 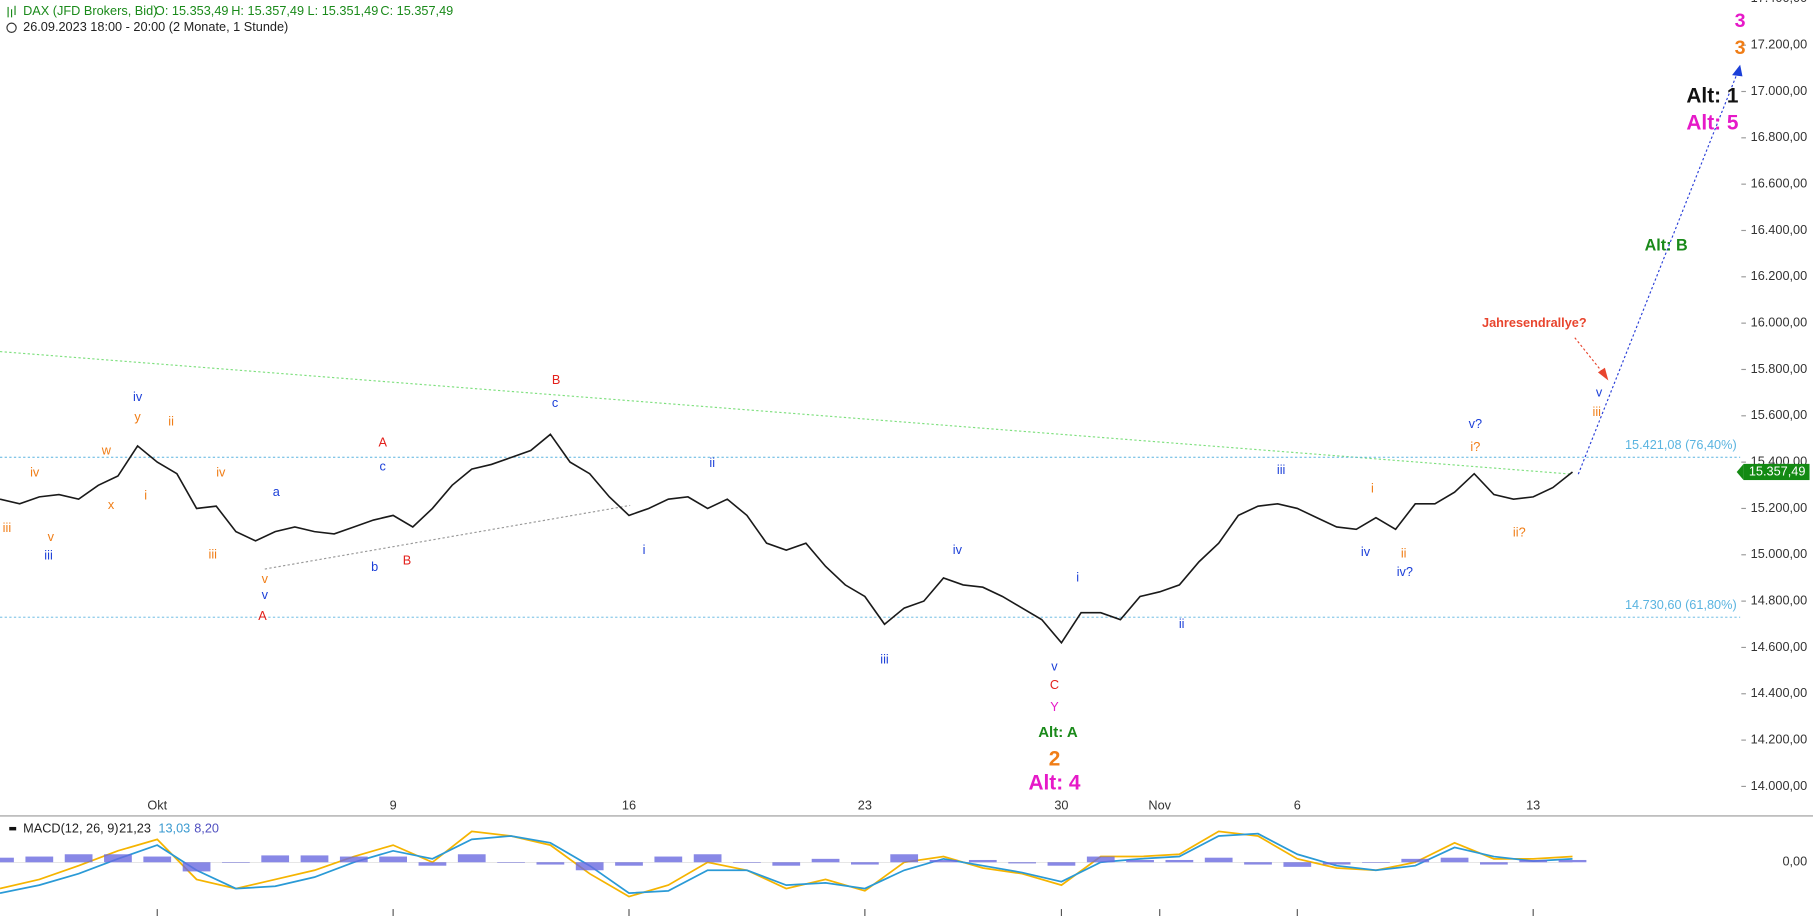 What do you see at coordinates (1779, 646) in the screenshot?
I see `y-tick-label: 14.600,00` at bounding box center [1779, 646].